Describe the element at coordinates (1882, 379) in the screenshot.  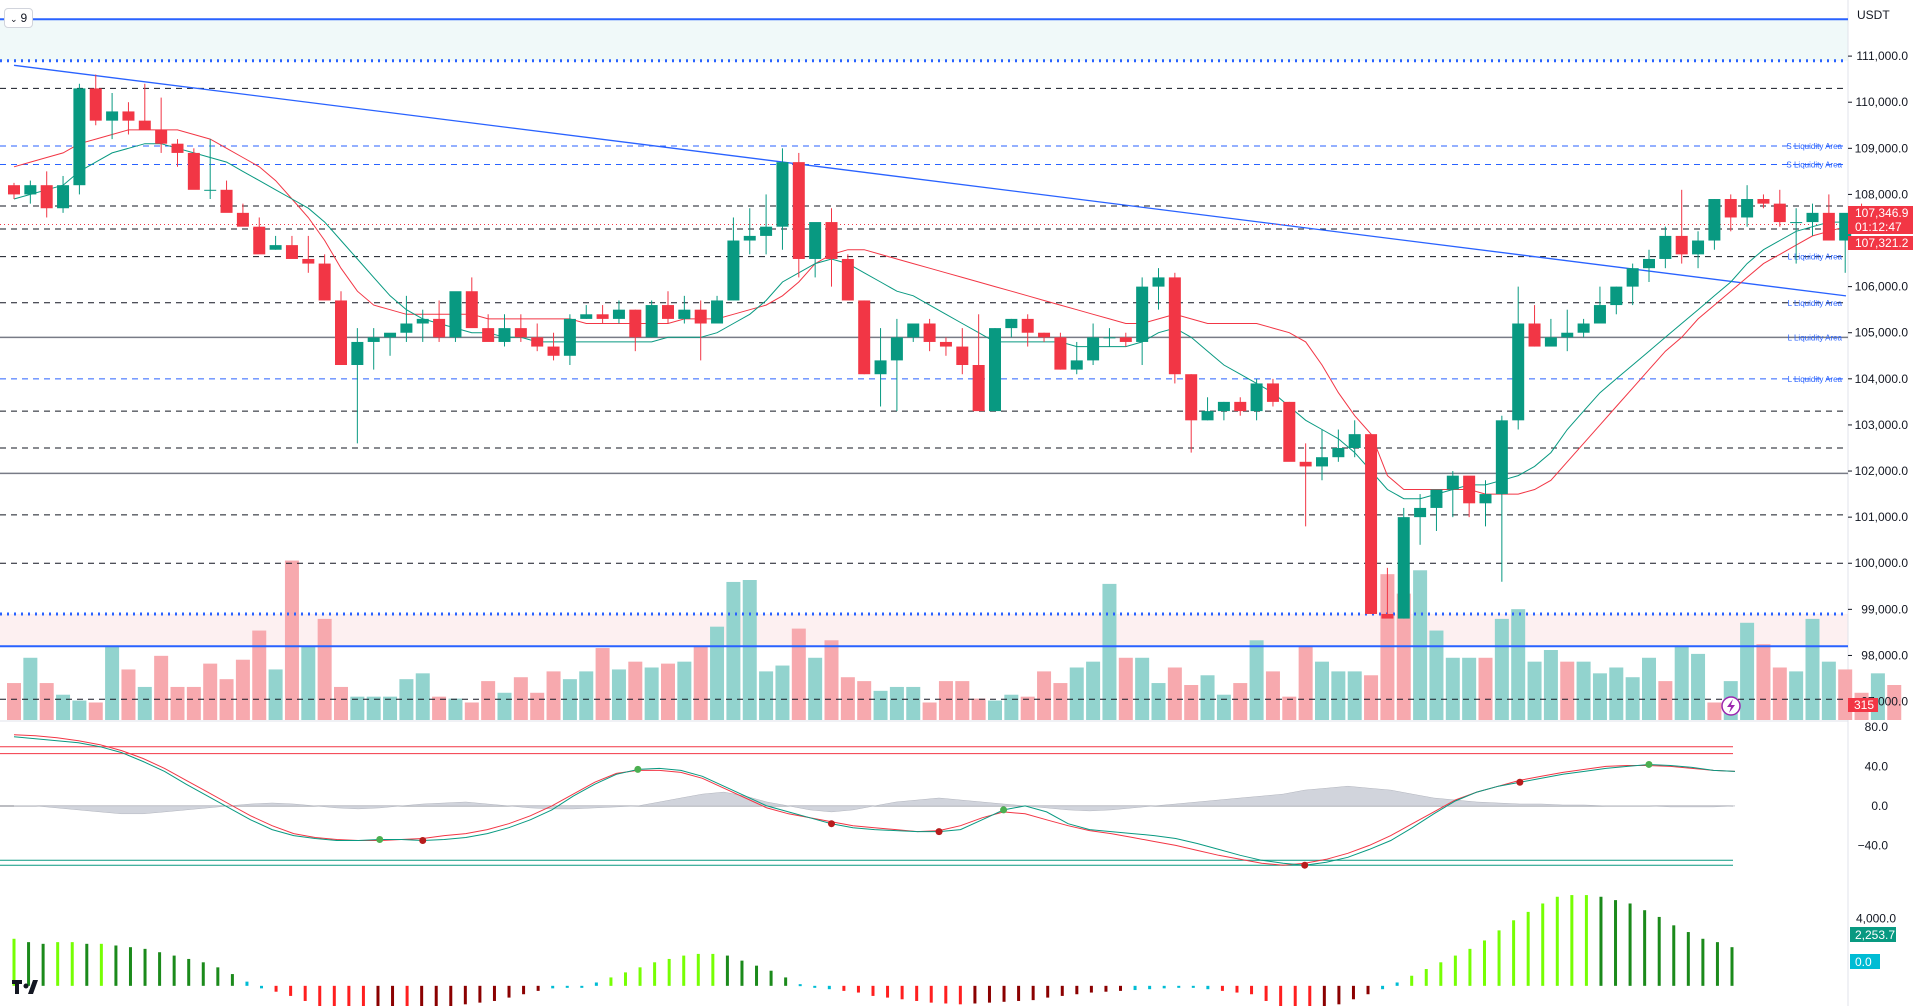
I see `price-axis-label: 104,000.0` at that location.